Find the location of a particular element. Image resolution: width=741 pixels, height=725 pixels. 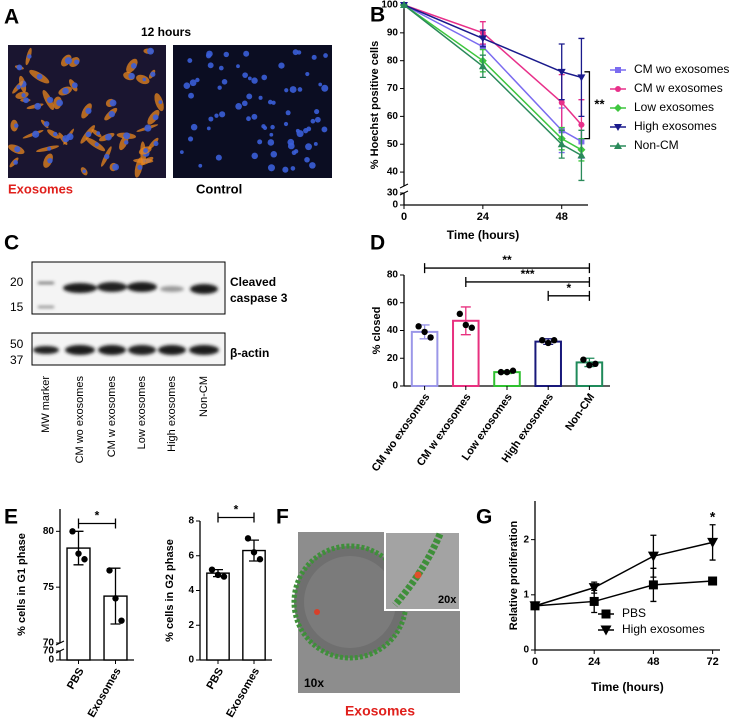

magnification: 10x is located at coordinates (314, 683).